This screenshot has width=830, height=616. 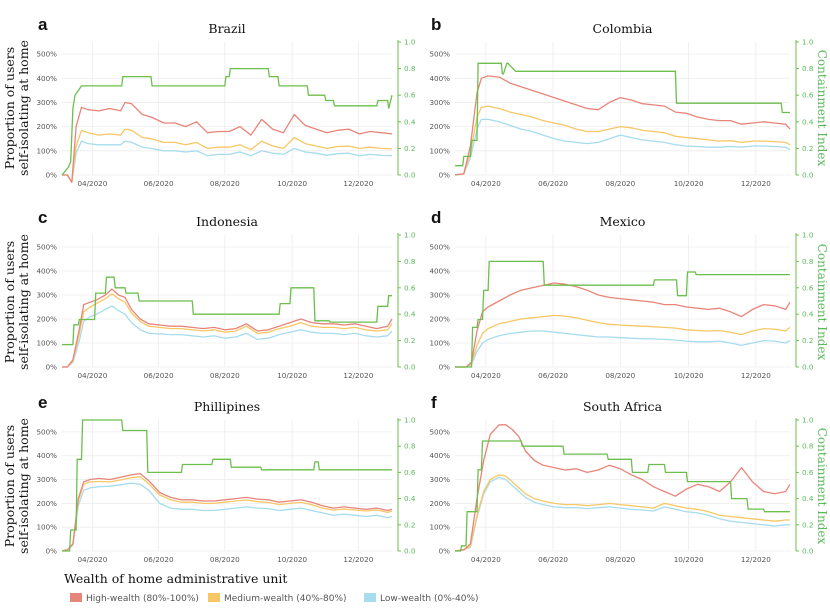 I want to click on panel-title: Indonesia, so click(x=227, y=221).